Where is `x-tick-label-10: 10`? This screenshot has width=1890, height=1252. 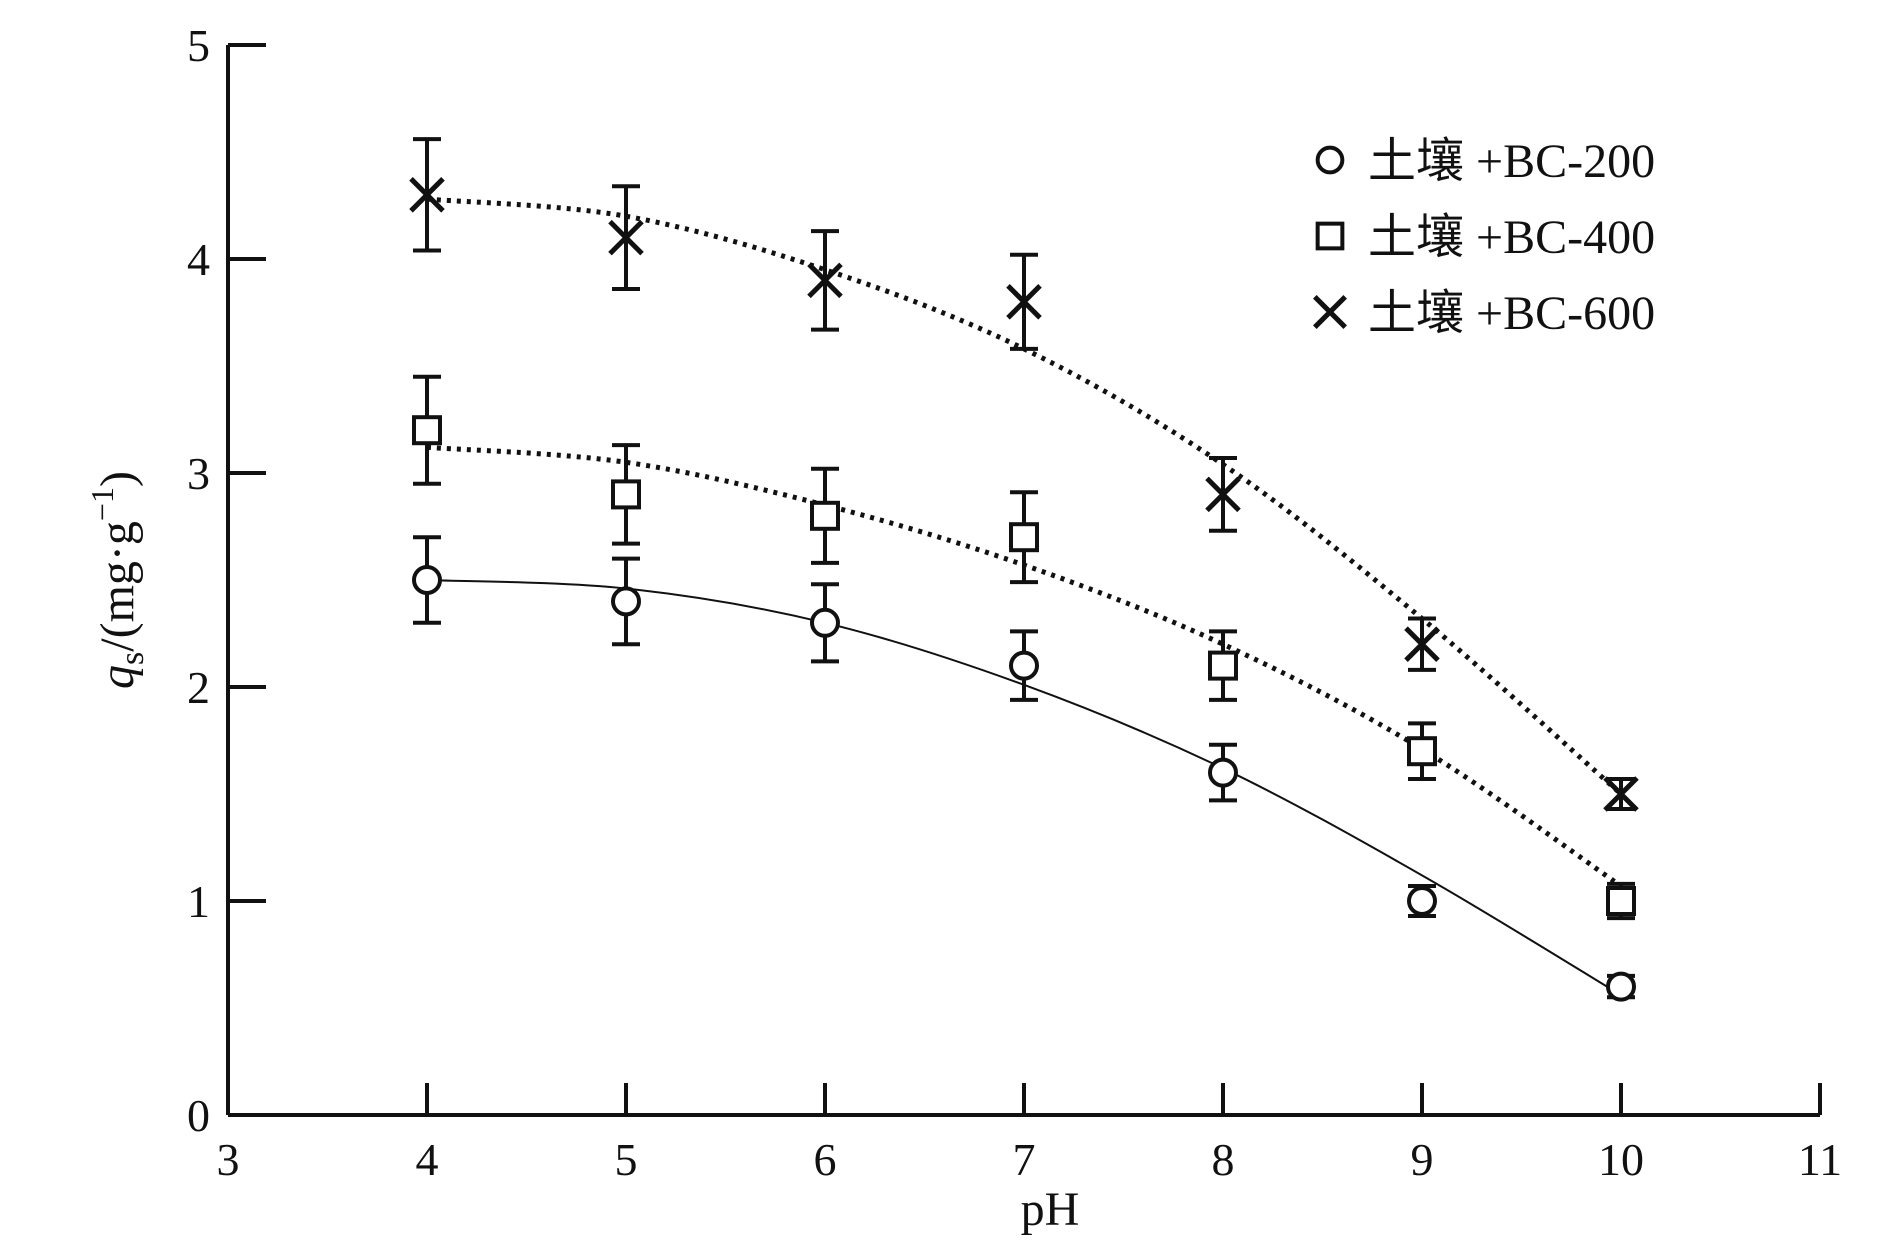 x-tick-label-10: 10 is located at coordinates (1621, 1159).